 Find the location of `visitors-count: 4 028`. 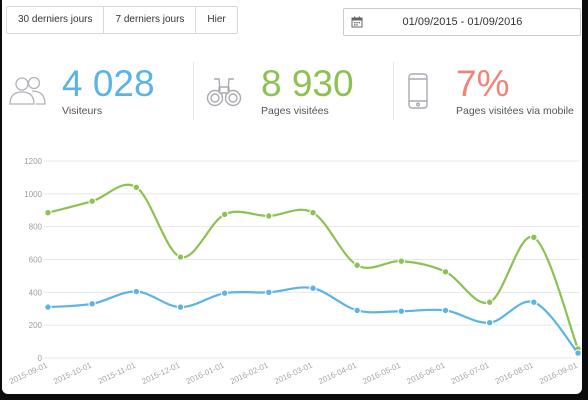

visitors-count: 4 028 is located at coordinates (108, 83).